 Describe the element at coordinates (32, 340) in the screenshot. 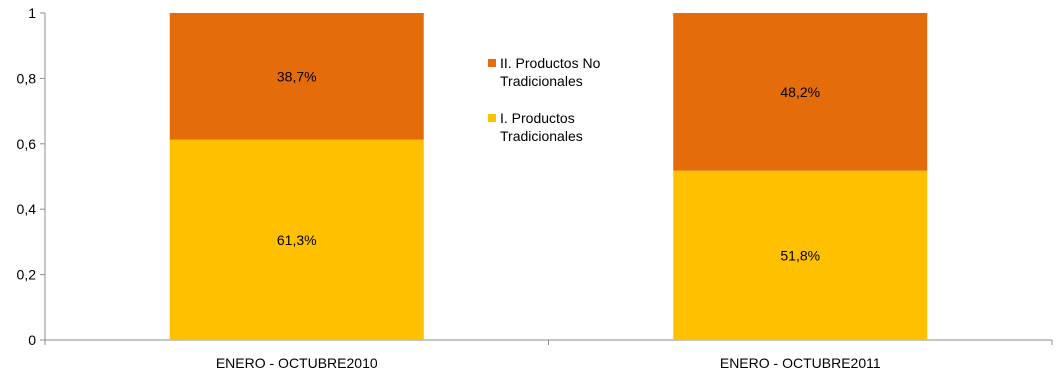

I see `y-tick-label: 0` at that location.